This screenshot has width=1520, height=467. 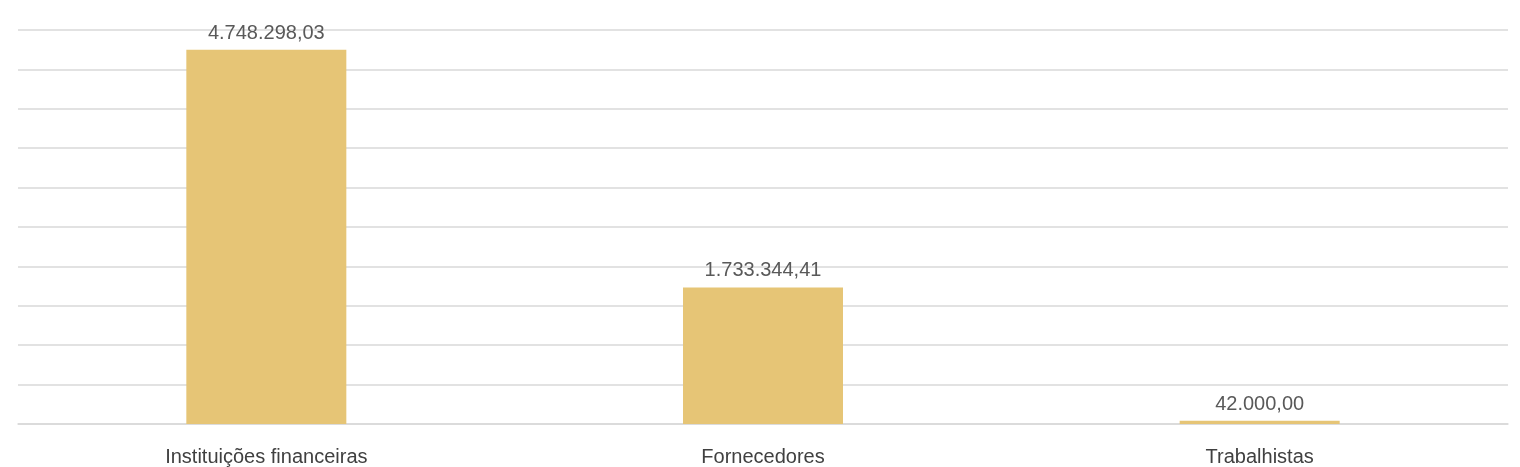 I want to click on data-label: 4.748.298,03, so click(x=266, y=31).